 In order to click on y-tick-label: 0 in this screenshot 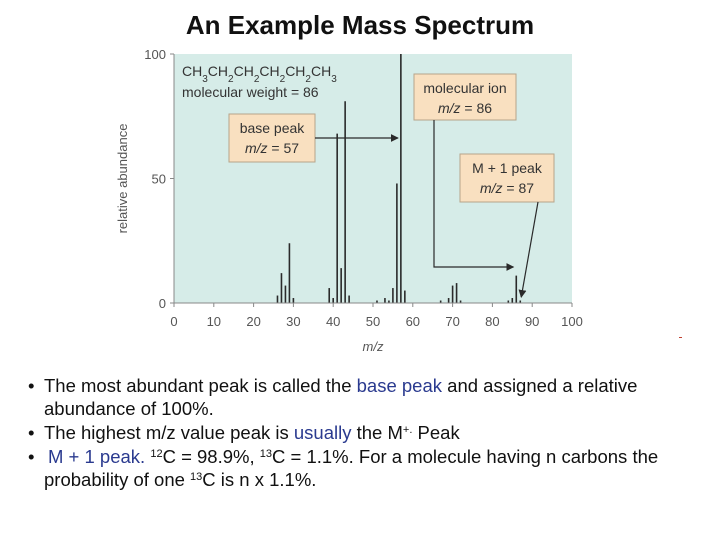, I will do `click(162, 303)`.